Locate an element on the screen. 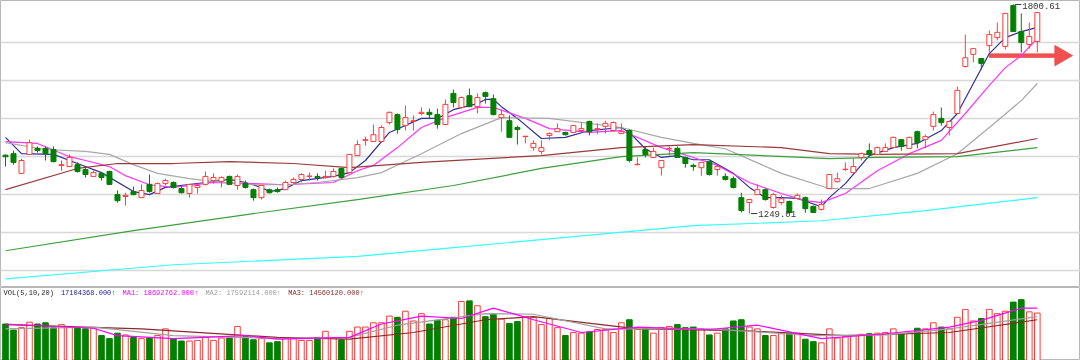  annotation: 1800.61 is located at coordinates (1041, 7).